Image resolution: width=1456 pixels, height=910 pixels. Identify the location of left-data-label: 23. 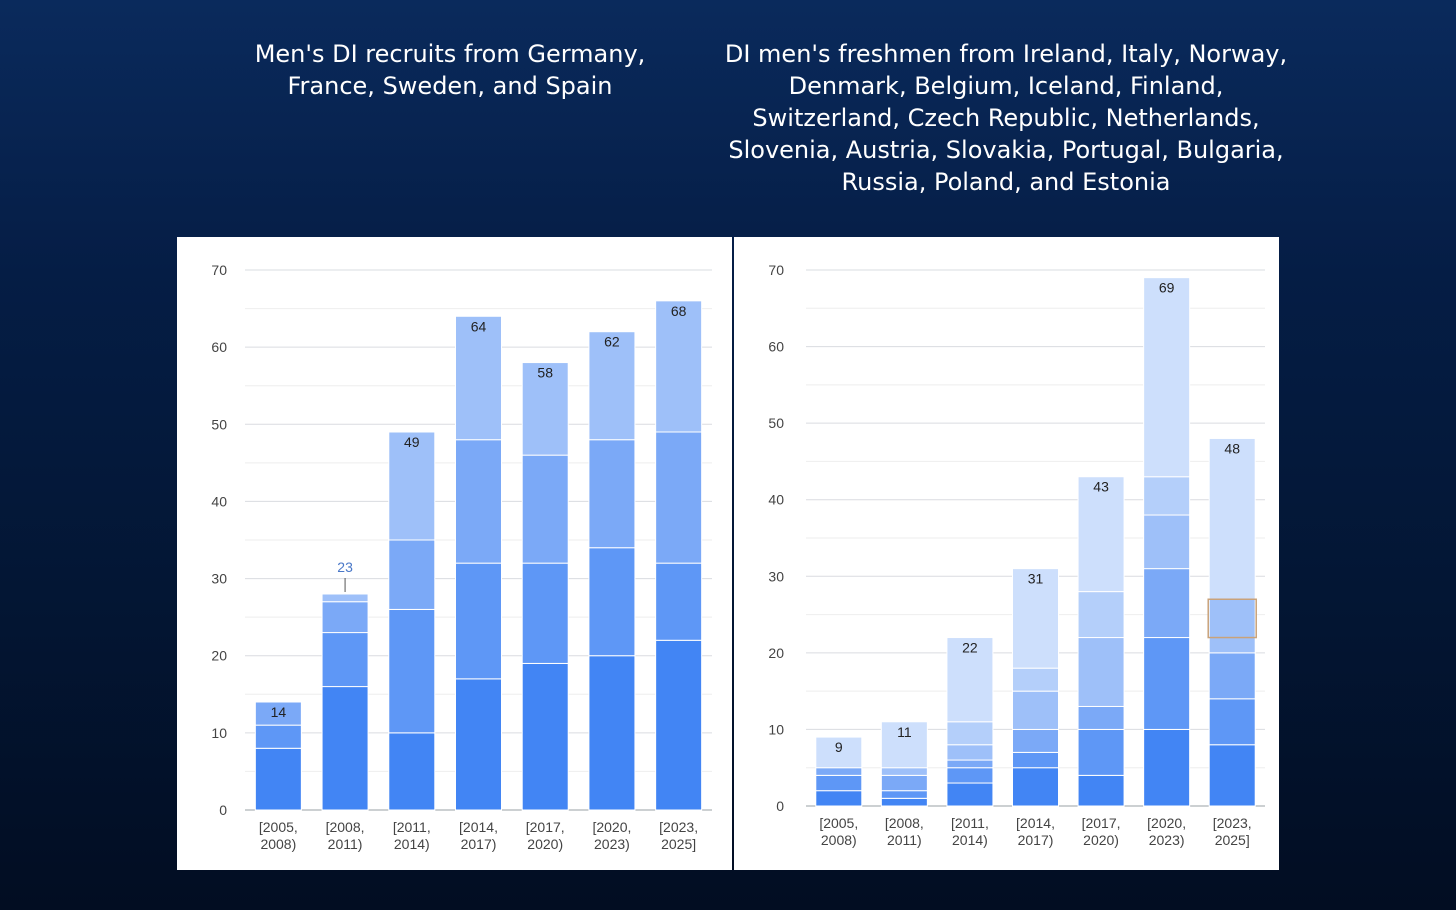
(345, 567).